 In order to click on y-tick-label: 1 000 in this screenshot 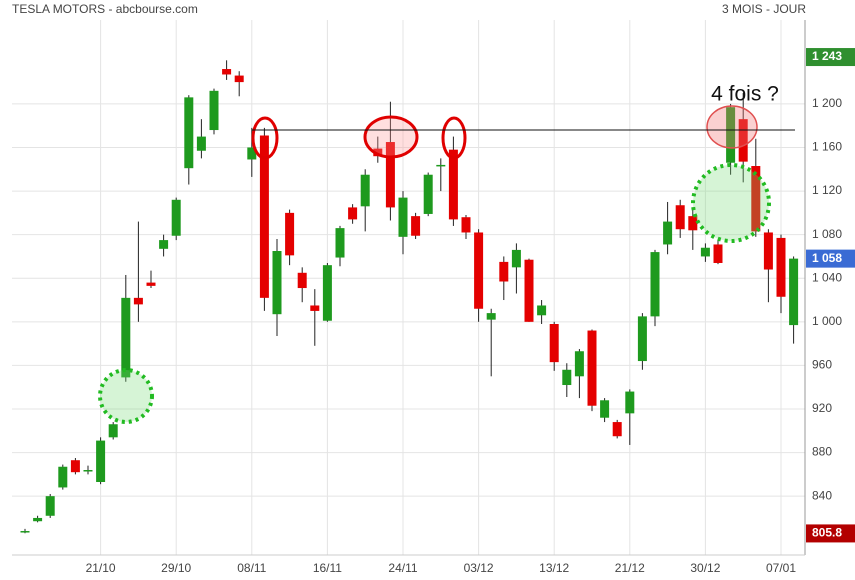, I will do `click(827, 321)`.